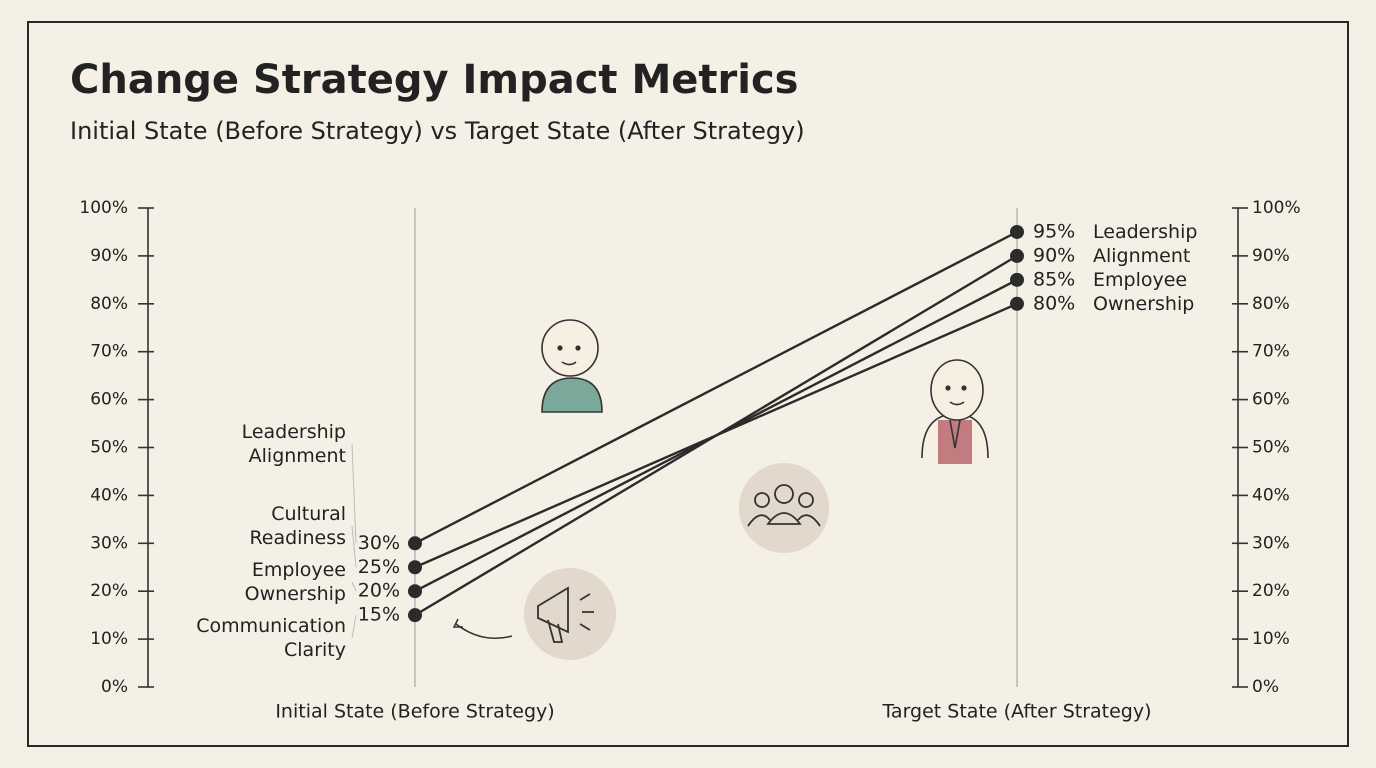  I want to click on y2-tick-label: 60%, so click(1271, 400).